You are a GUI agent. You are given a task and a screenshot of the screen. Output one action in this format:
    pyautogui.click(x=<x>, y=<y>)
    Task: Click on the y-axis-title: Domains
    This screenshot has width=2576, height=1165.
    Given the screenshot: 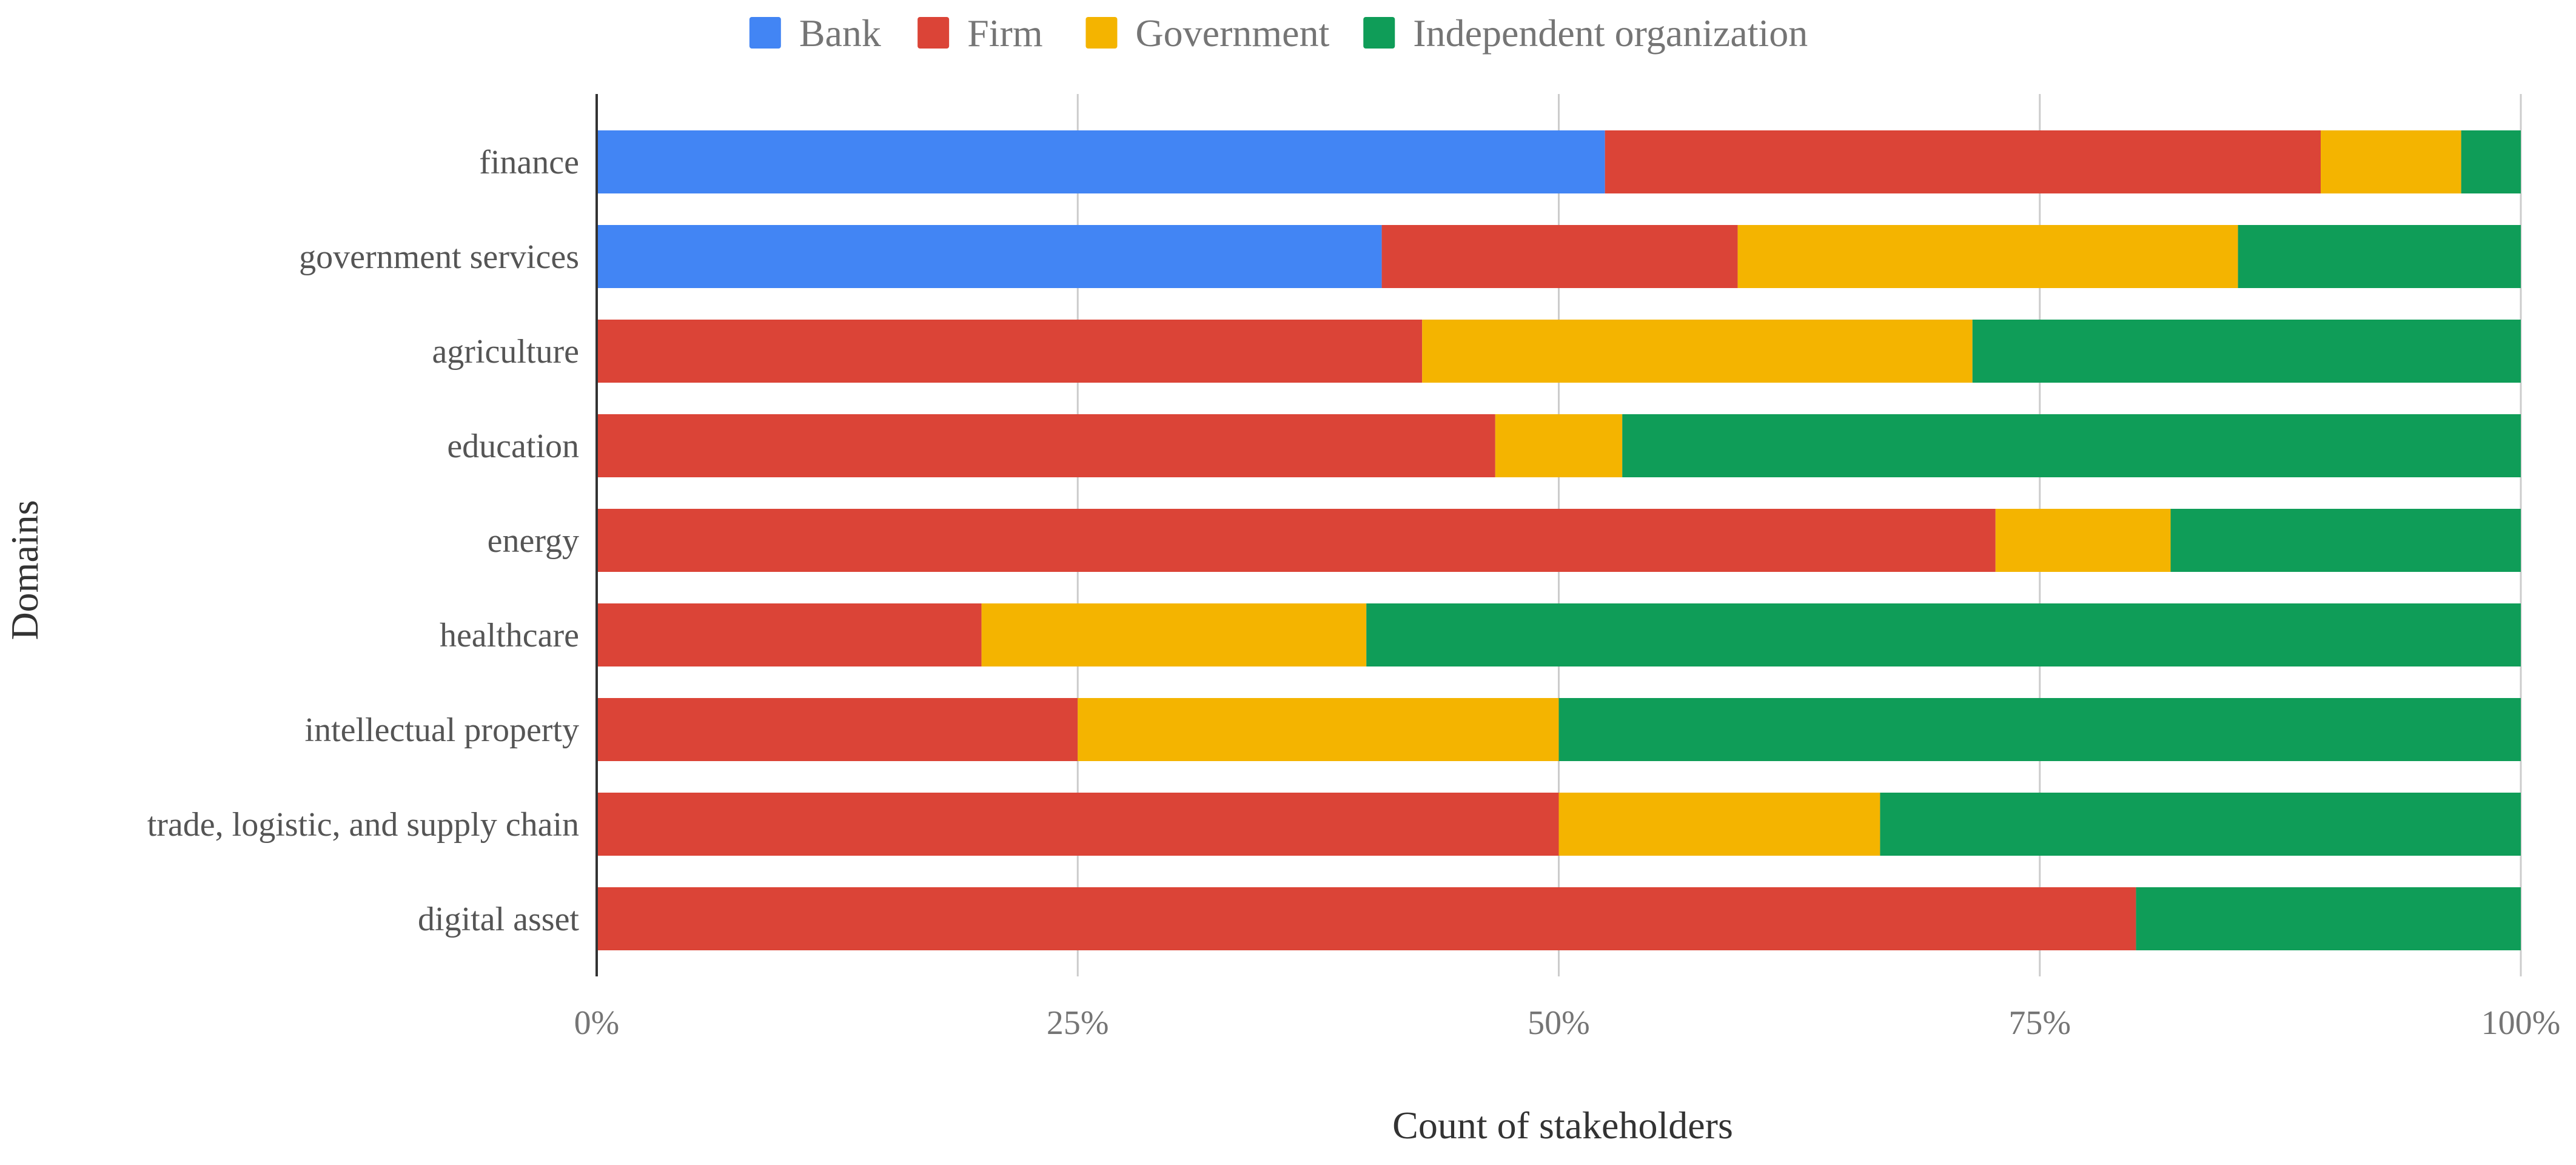 What is the action you would take?
    pyautogui.click(x=24, y=570)
    